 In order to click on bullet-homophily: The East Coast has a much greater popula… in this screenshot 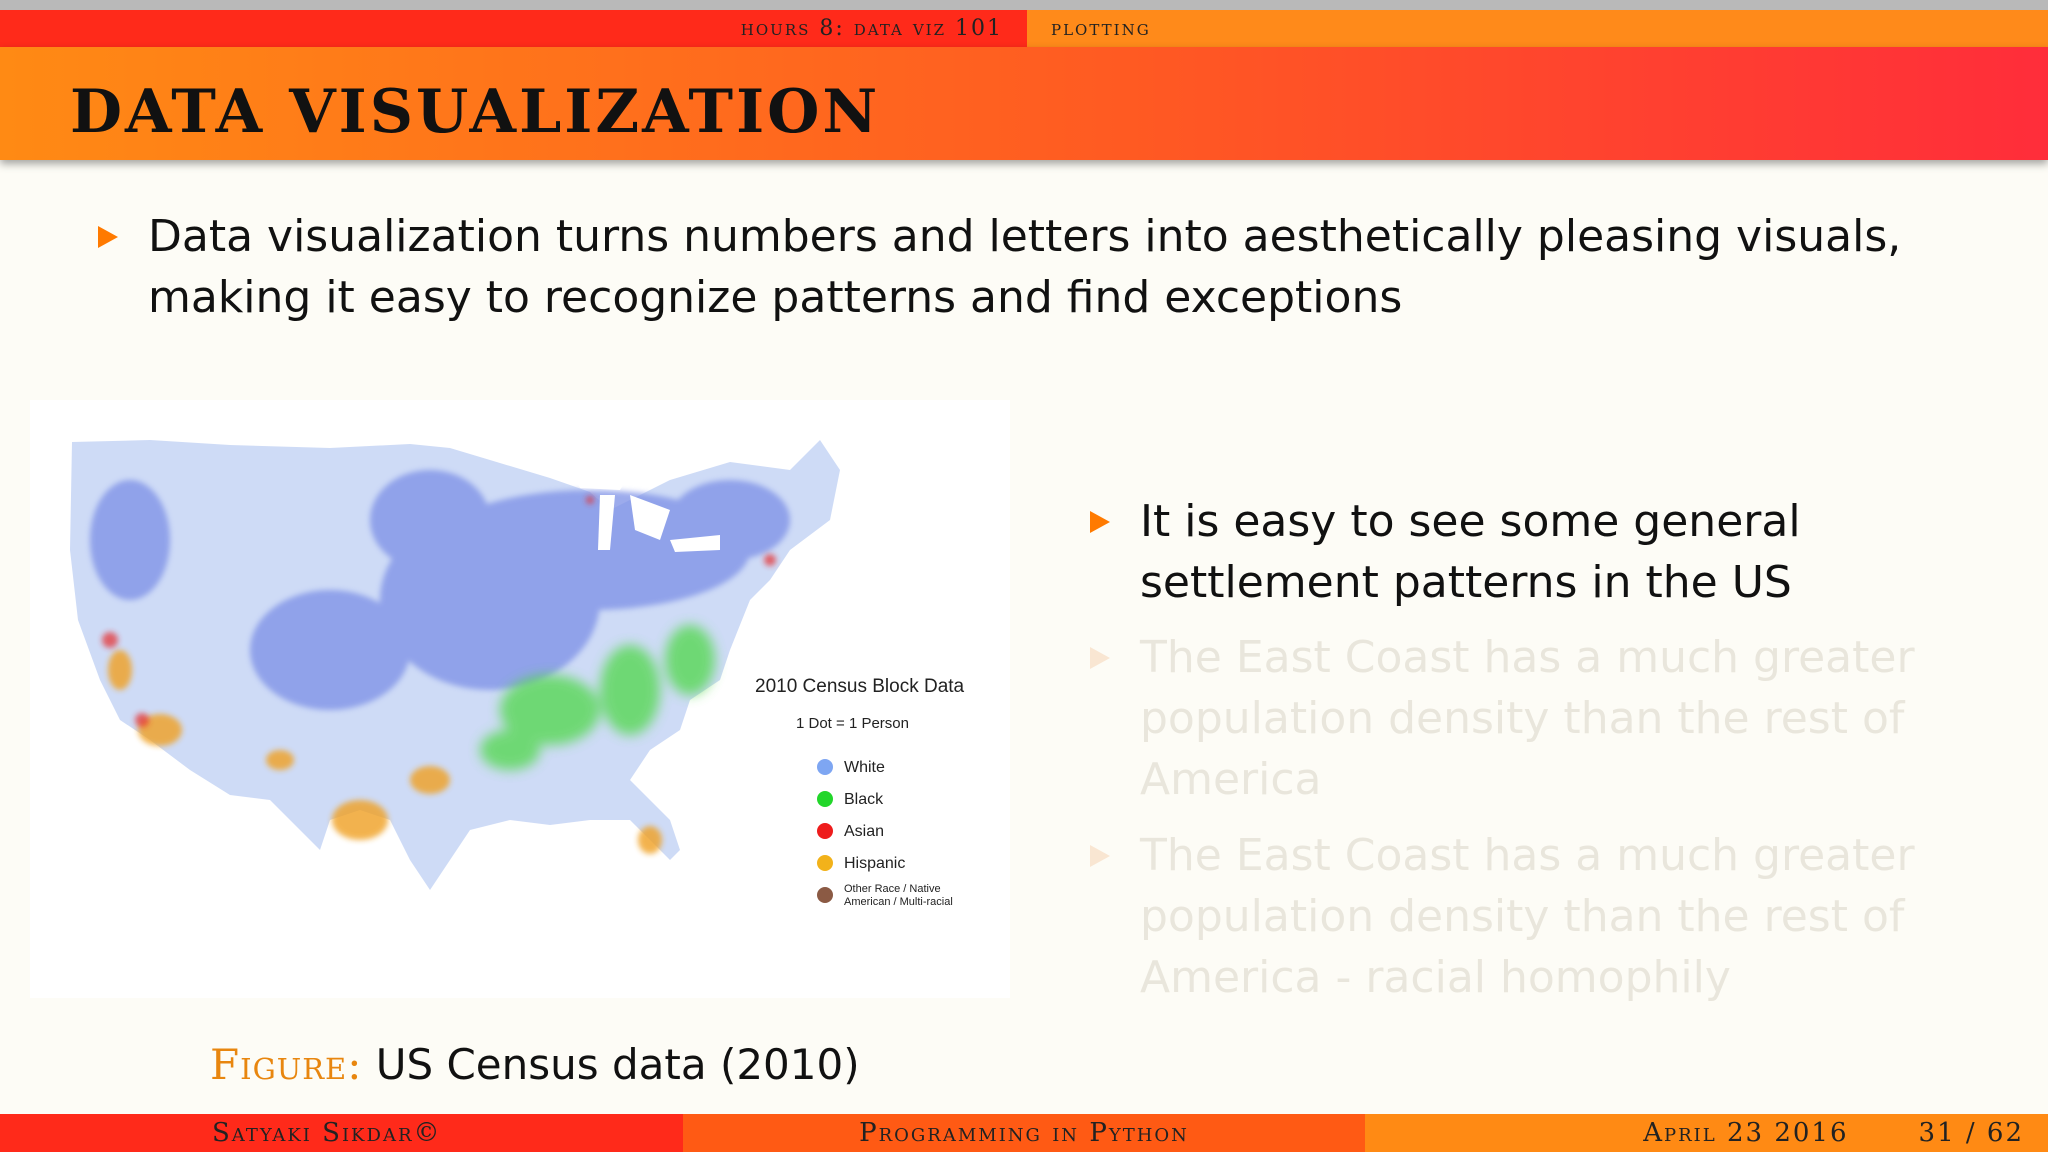, I will do `click(1525, 916)`.